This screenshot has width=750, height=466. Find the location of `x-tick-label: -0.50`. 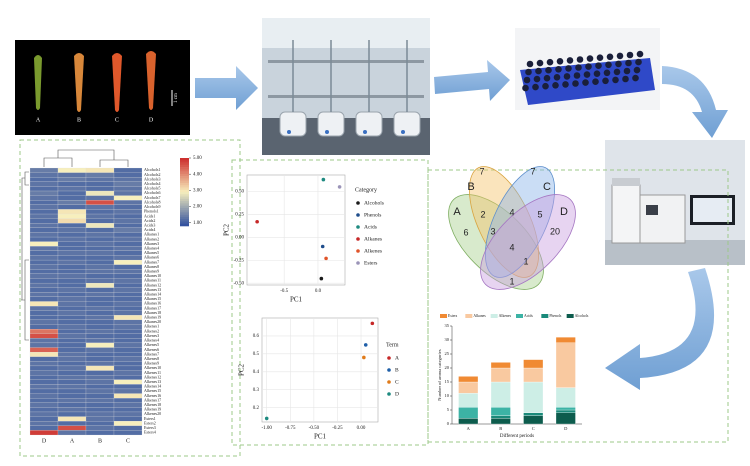

x-tick-label: -0.50 is located at coordinates (314, 428).